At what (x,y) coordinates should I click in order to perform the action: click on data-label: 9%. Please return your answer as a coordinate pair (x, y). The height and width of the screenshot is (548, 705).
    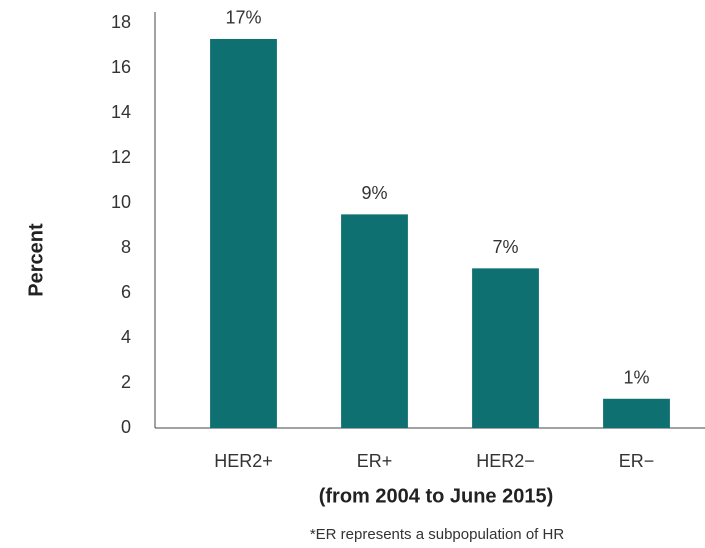
    Looking at the image, I should click on (374, 193).